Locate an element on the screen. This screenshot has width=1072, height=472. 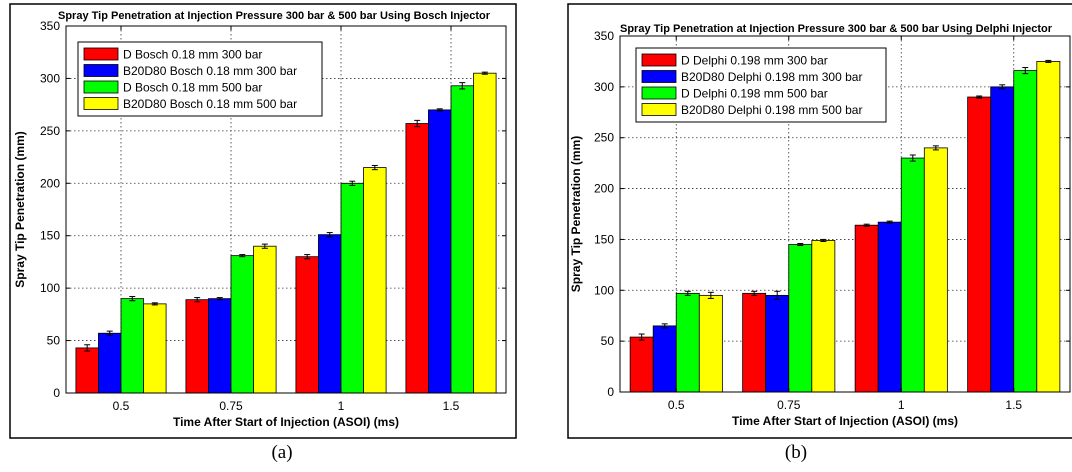
legend-label: D Delphi 0.198 mm 300 bar is located at coordinates (754, 61).